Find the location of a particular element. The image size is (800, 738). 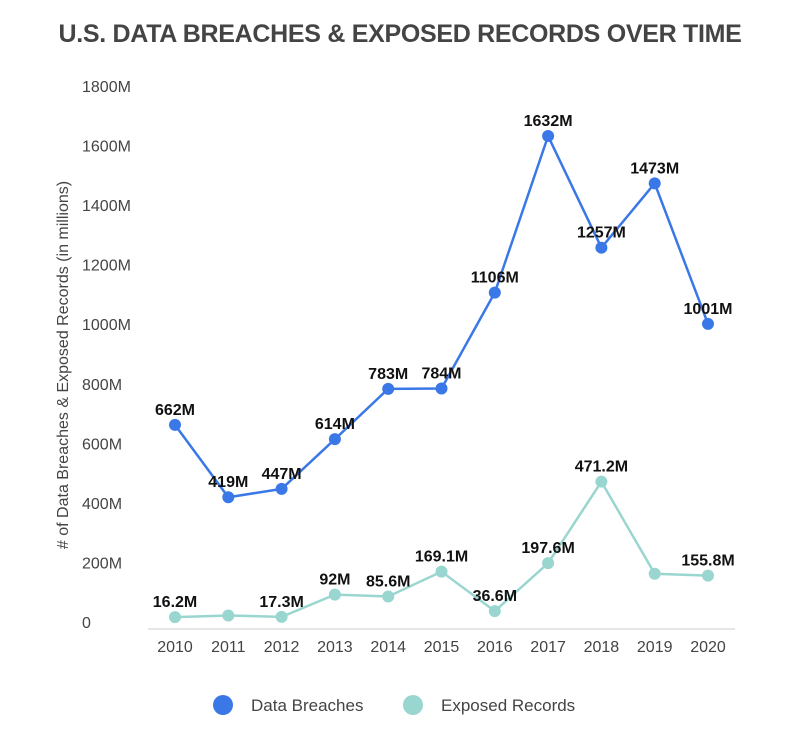

x-tick-label: 2012 is located at coordinates (282, 647).